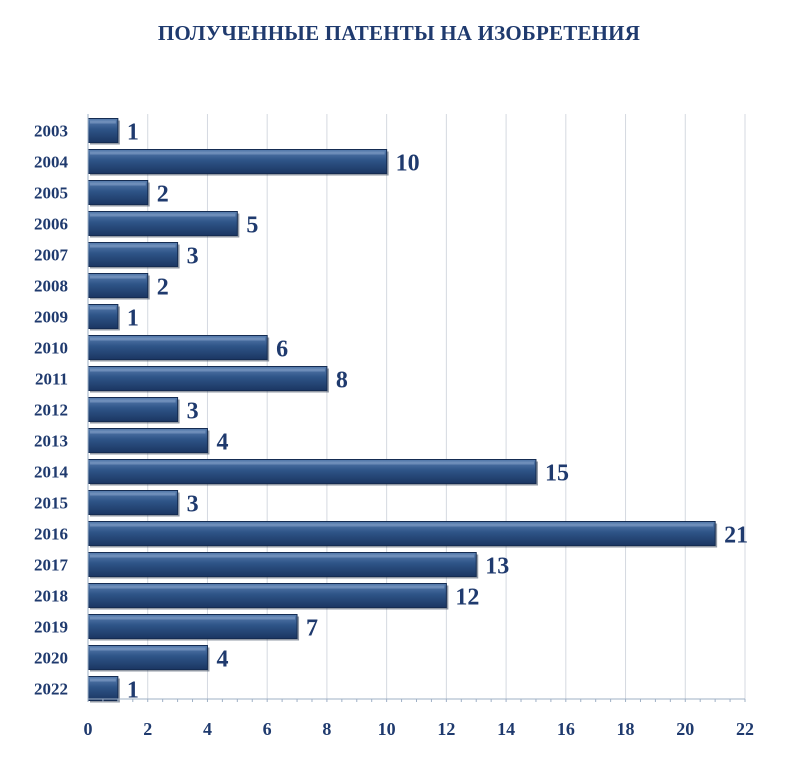 The height and width of the screenshot is (768, 798). Describe the element at coordinates (312, 629) in the screenshot. I see `data-label: 7` at that location.